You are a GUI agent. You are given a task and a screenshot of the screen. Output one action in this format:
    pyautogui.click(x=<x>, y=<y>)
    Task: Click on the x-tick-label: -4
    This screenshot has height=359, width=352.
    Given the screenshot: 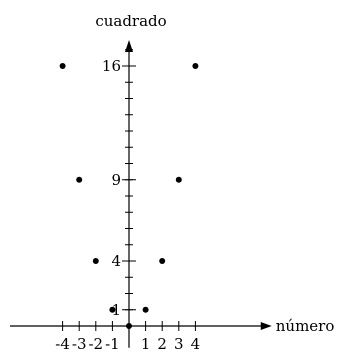 What is the action you would take?
    pyautogui.click(x=62, y=344)
    